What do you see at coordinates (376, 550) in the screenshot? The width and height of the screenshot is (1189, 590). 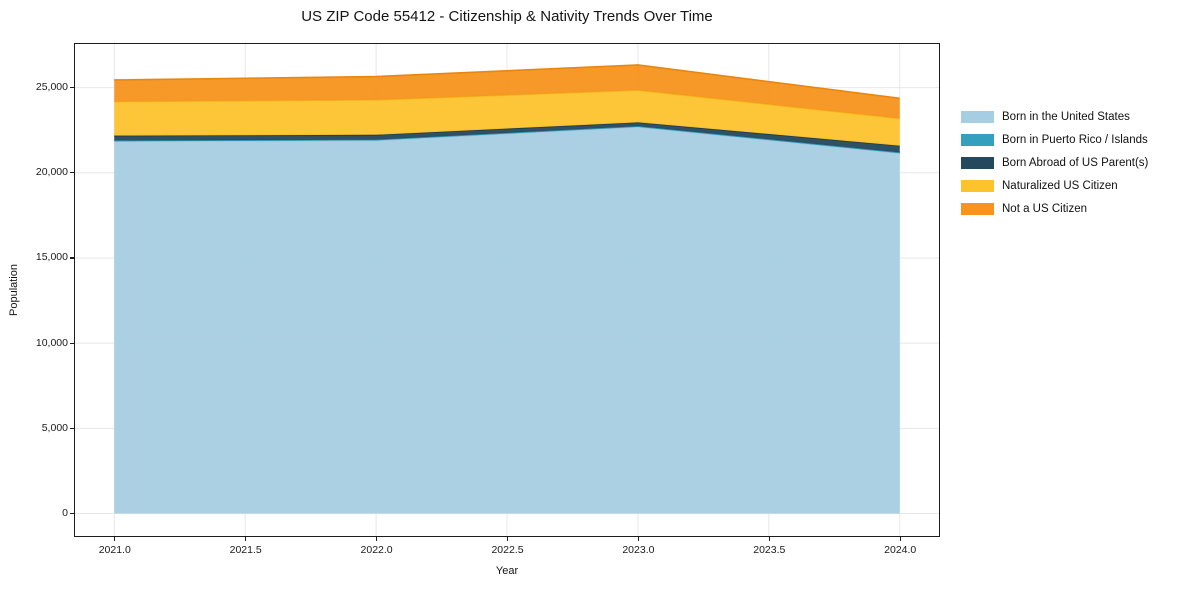 I see `x-tick-label: 2022.0` at bounding box center [376, 550].